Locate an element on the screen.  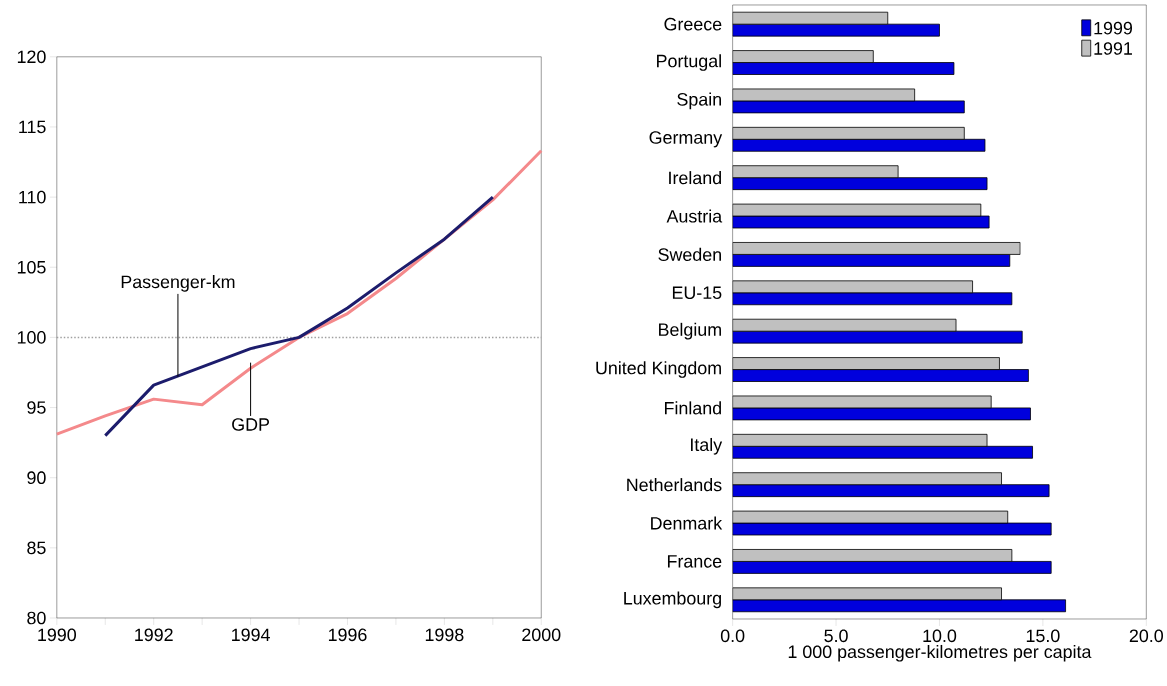
y-tick-label: 95 is located at coordinates (36, 407).